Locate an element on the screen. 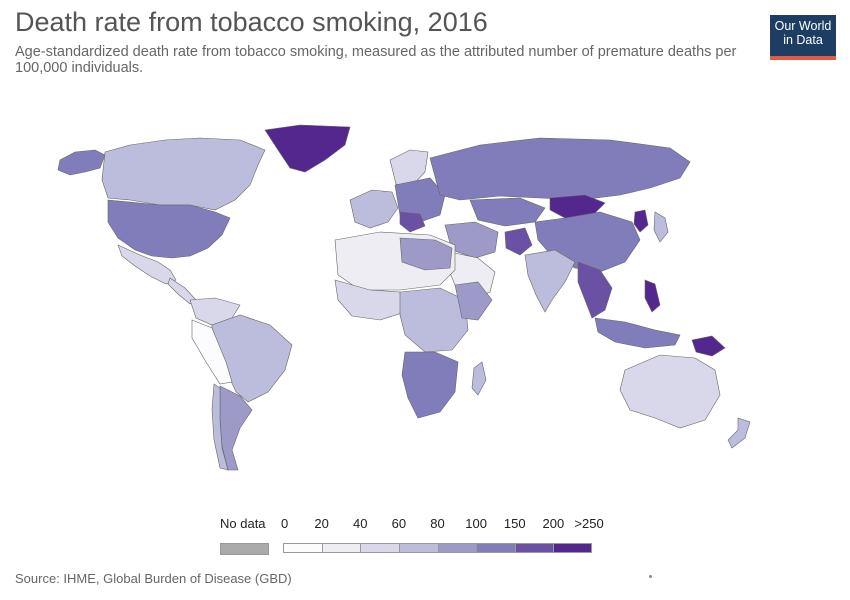  logo-line-2: in Data is located at coordinates (803, 40).